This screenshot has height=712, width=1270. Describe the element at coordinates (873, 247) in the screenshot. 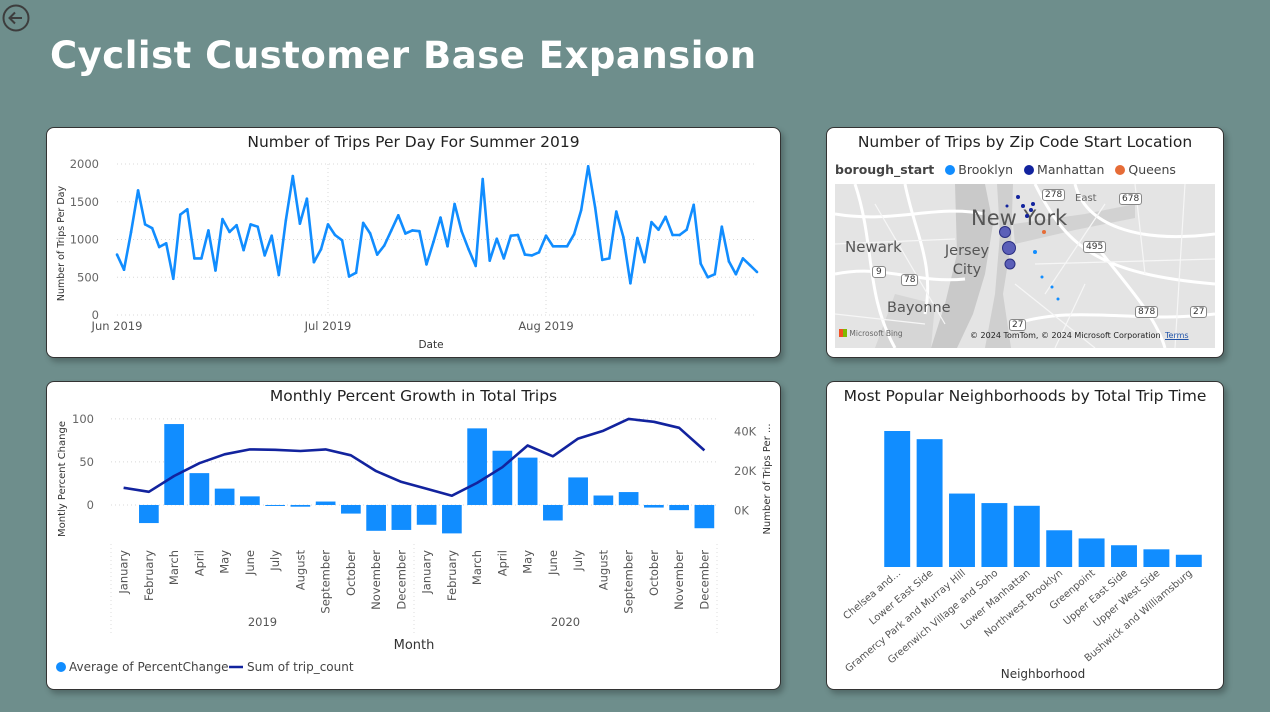

I see `map-label-newark: Newark` at that location.